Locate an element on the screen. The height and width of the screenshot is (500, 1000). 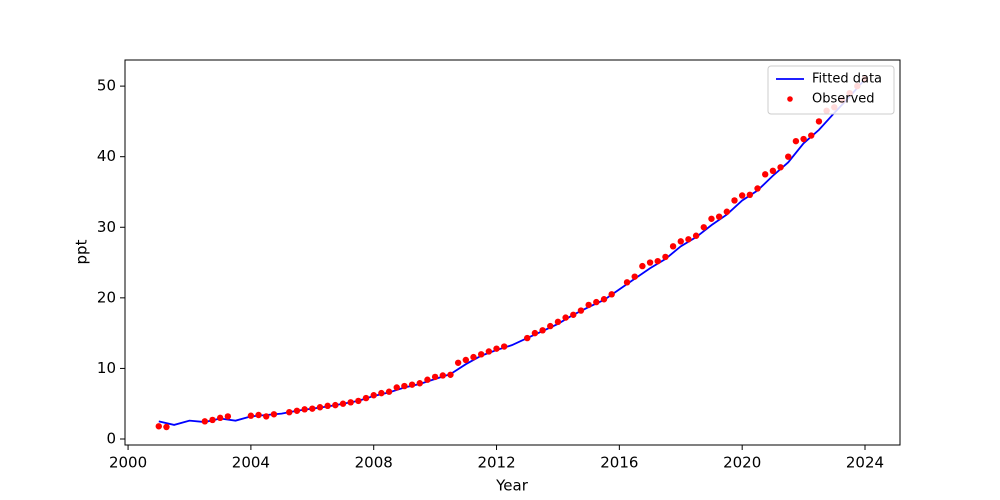
legend-label: Observed is located at coordinates (843, 99).